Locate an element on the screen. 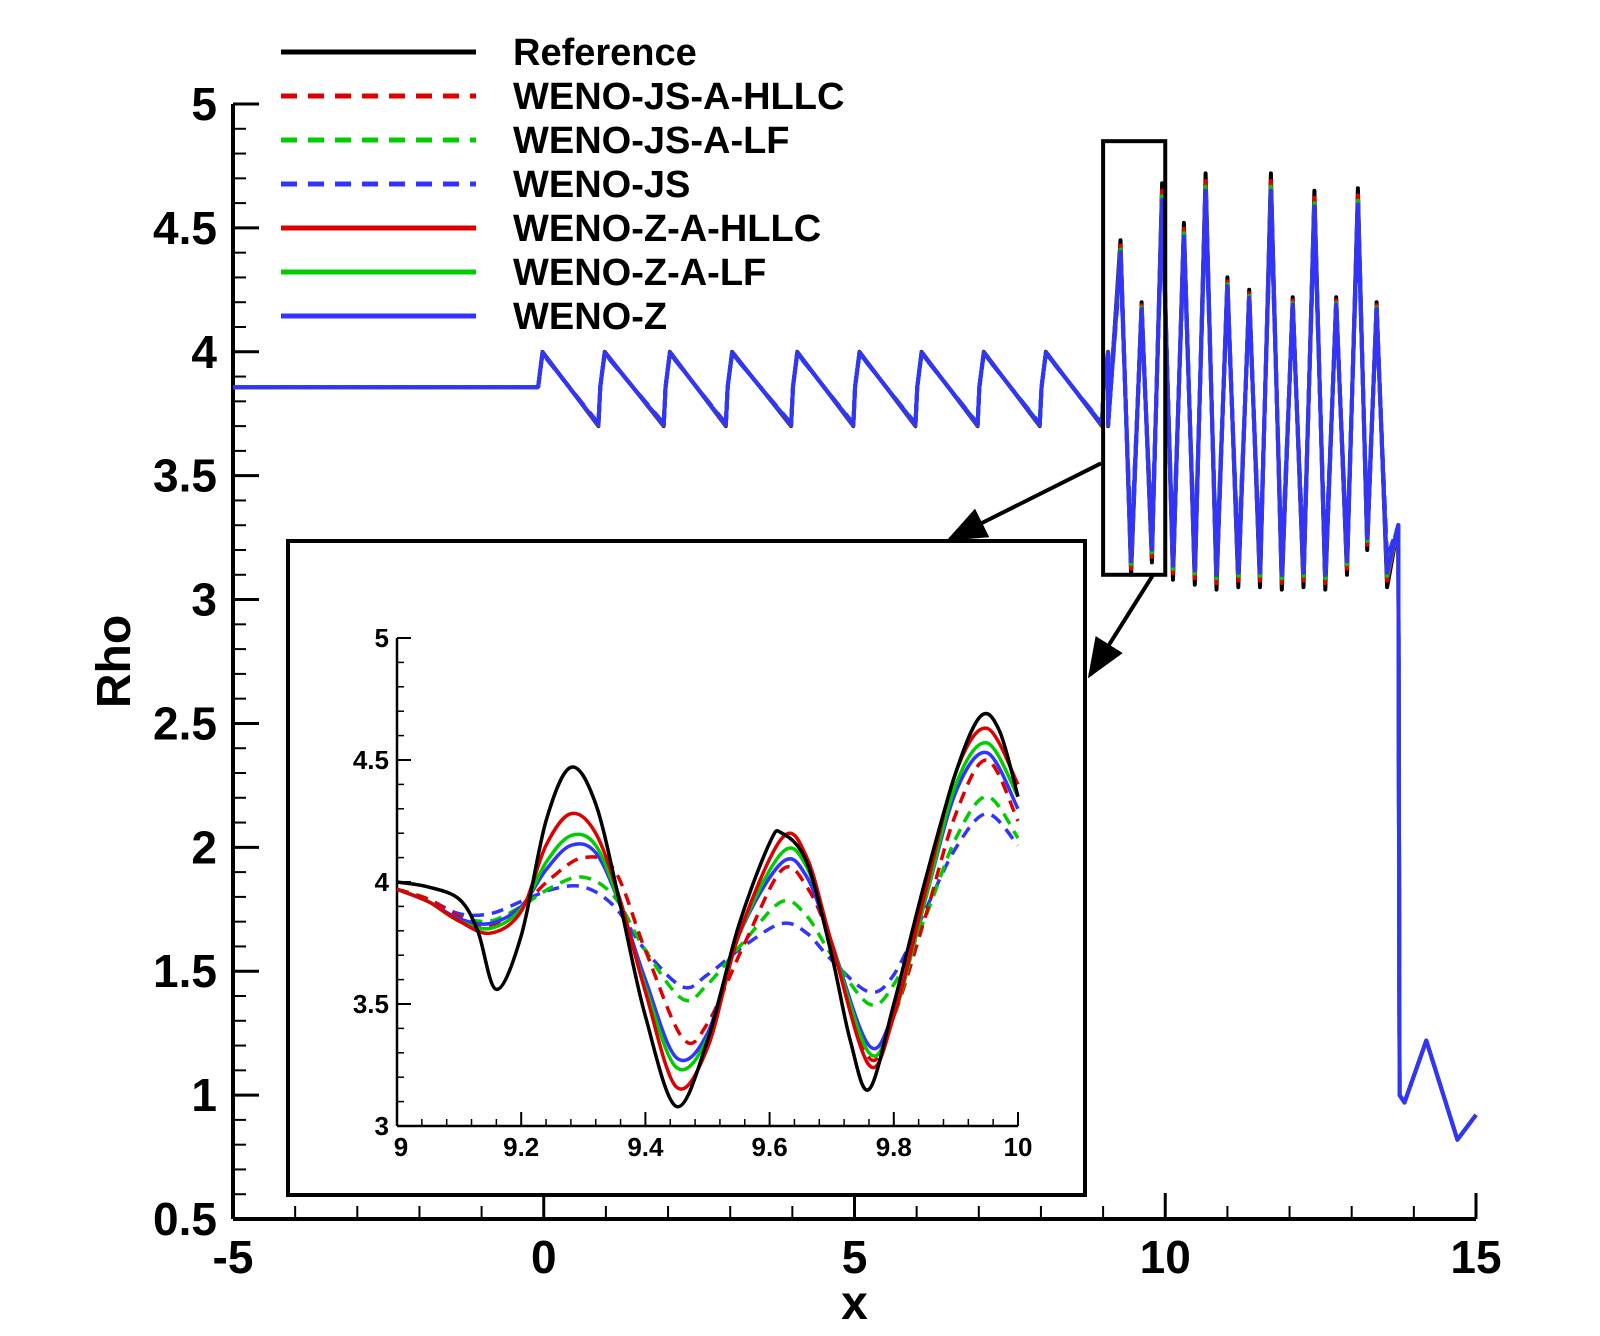  x-tick-label: 15 is located at coordinates (1475, 1257).